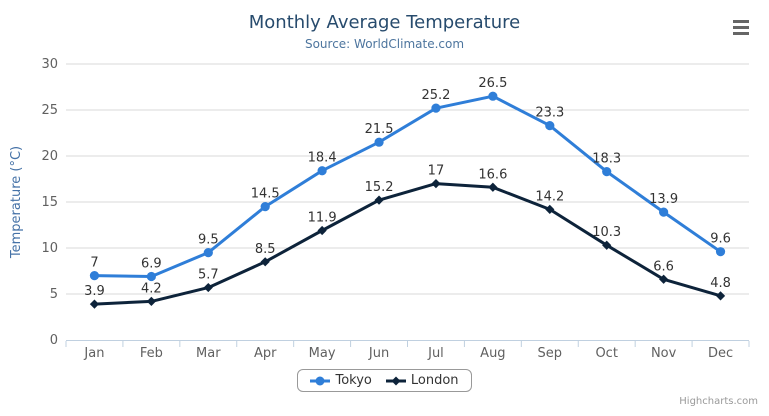 Image resolution: width=769 pixels, height=416 pixels. I want to click on data-label: 13.9, so click(663, 199).